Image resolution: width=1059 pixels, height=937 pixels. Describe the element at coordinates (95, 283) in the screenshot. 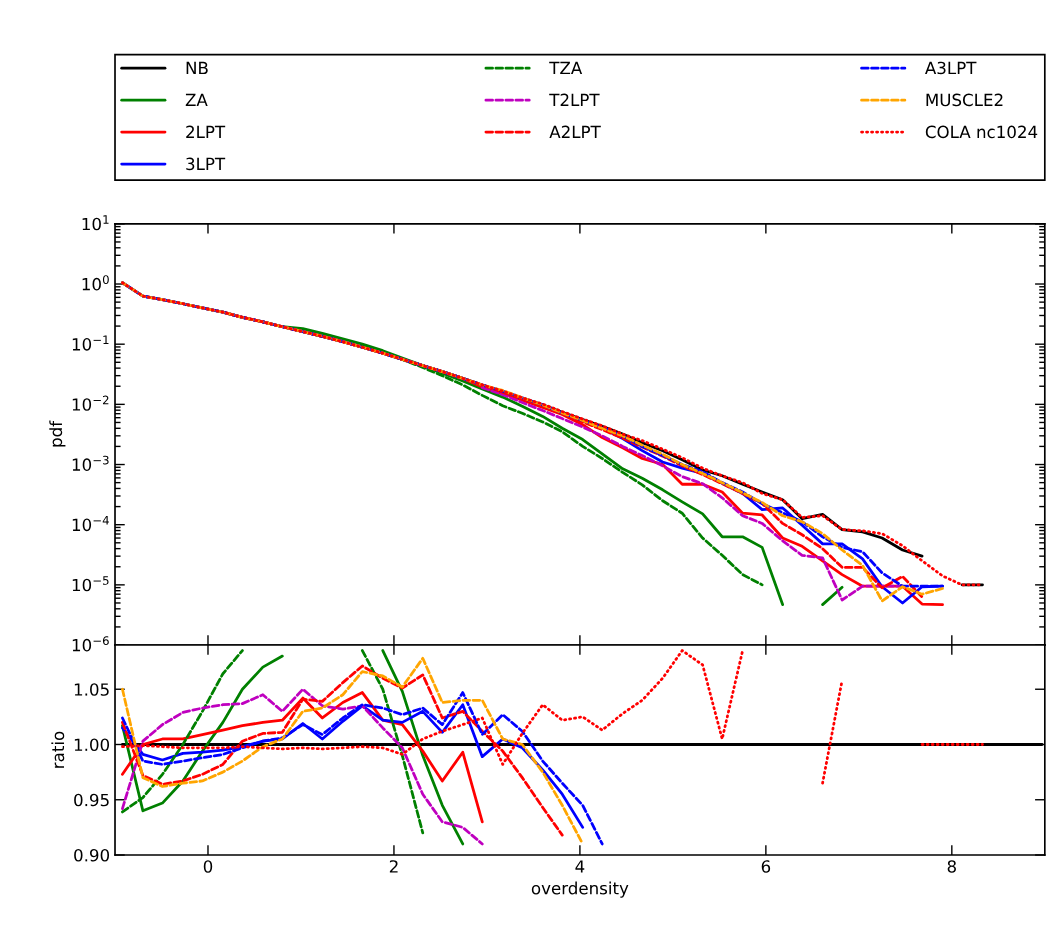

I see `y-tick-label: 10$^{0}$` at that location.